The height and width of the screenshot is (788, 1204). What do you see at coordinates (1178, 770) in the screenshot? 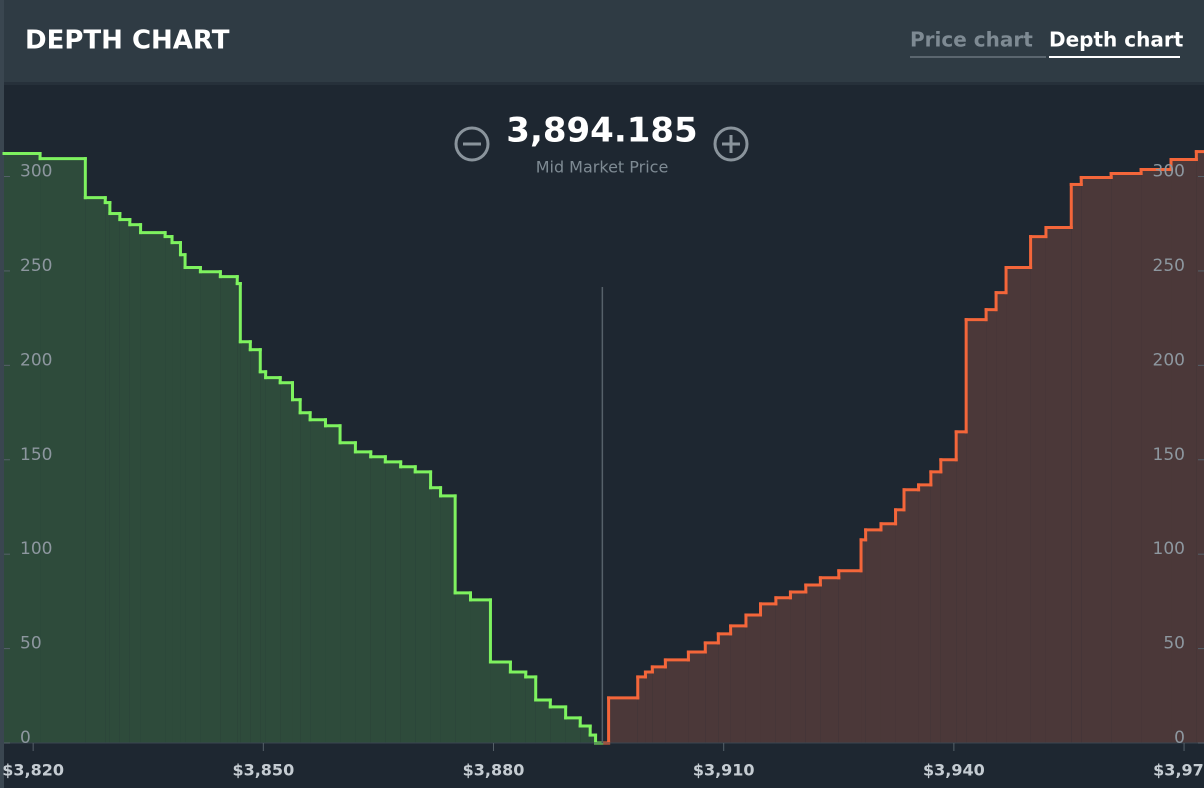
I see `x-tick-label: $3,970` at bounding box center [1178, 770].